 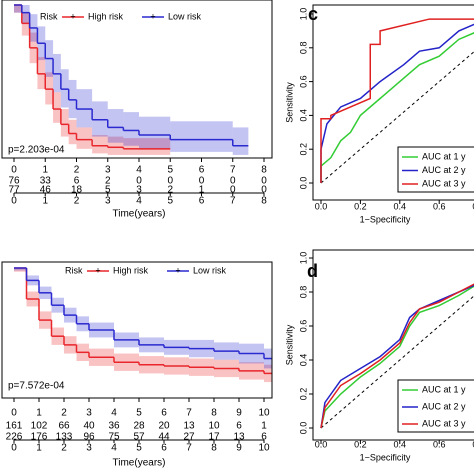 What do you see at coordinates (89, 426) in the screenshot?
I see `risk-count: 40` at bounding box center [89, 426].